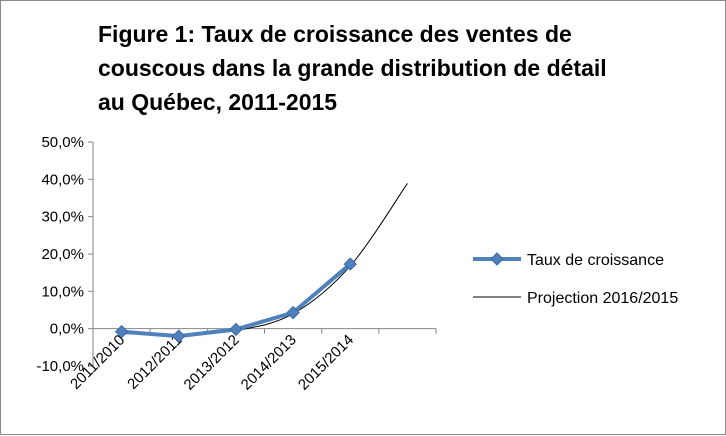 The height and width of the screenshot is (436, 726). Describe the element at coordinates (497, 259) in the screenshot. I see `legend-marker-diamond` at that location.